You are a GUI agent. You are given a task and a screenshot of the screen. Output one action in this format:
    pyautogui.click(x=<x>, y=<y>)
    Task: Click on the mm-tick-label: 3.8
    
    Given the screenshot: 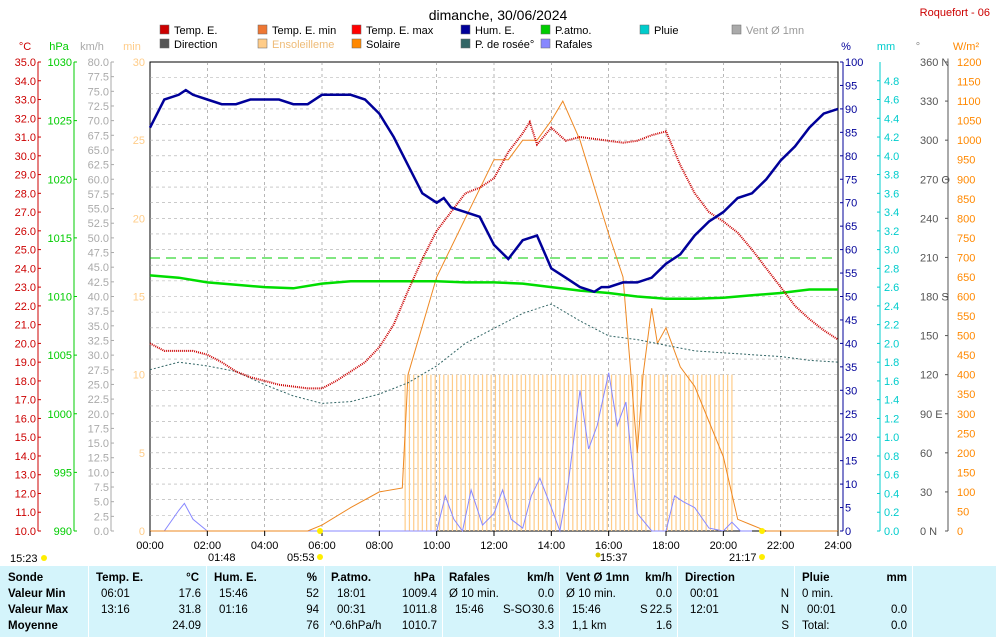 What is the action you would take?
    pyautogui.click(x=891, y=176)
    